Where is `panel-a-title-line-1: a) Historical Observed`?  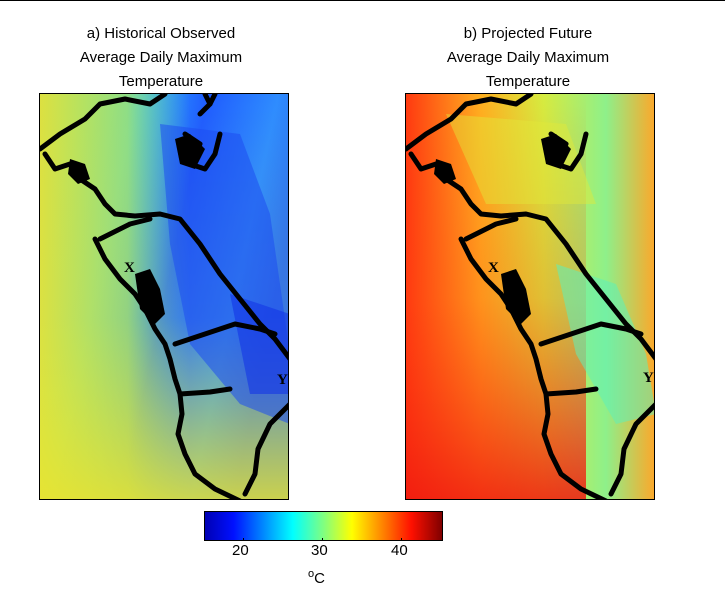
panel-a-title-line-1: a) Historical Observed is located at coordinates (161, 33).